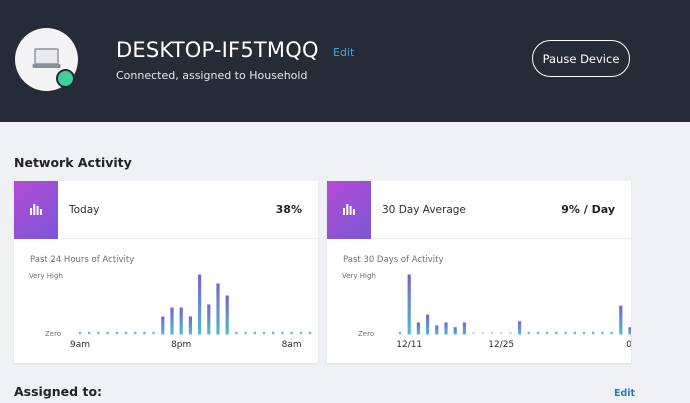 The image size is (690, 403). What do you see at coordinates (181, 345) in the screenshot?
I see `x-tick-label: 8pm` at bounding box center [181, 345].